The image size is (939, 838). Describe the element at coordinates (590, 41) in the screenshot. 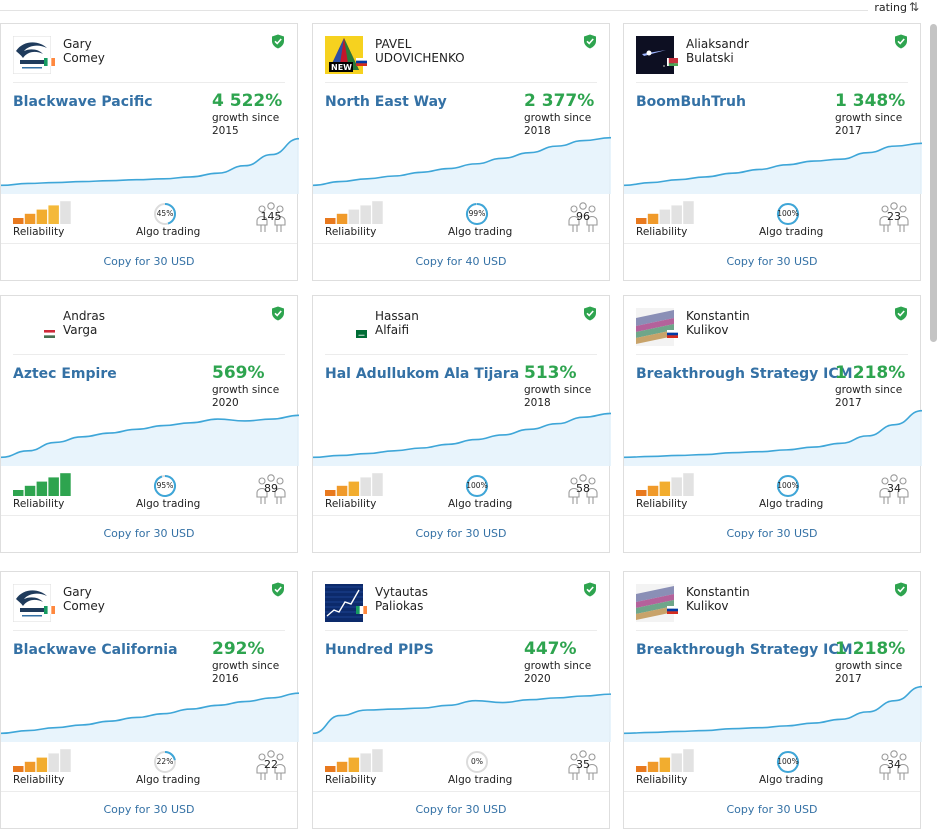

I see `verified-shield-icon` at that location.